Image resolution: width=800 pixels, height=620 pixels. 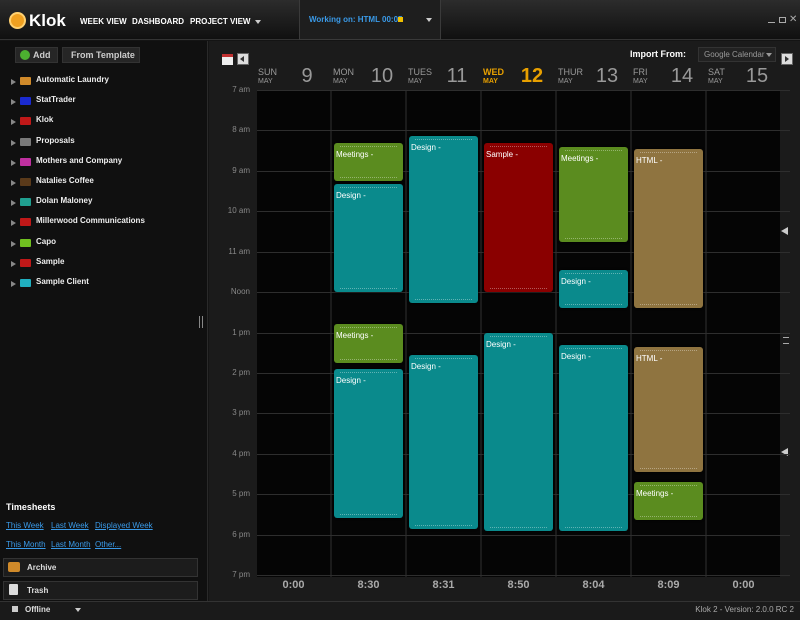 What do you see at coordinates (429, 20) in the screenshot?
I see `working-dropdown` at bounding box center [429, 20].